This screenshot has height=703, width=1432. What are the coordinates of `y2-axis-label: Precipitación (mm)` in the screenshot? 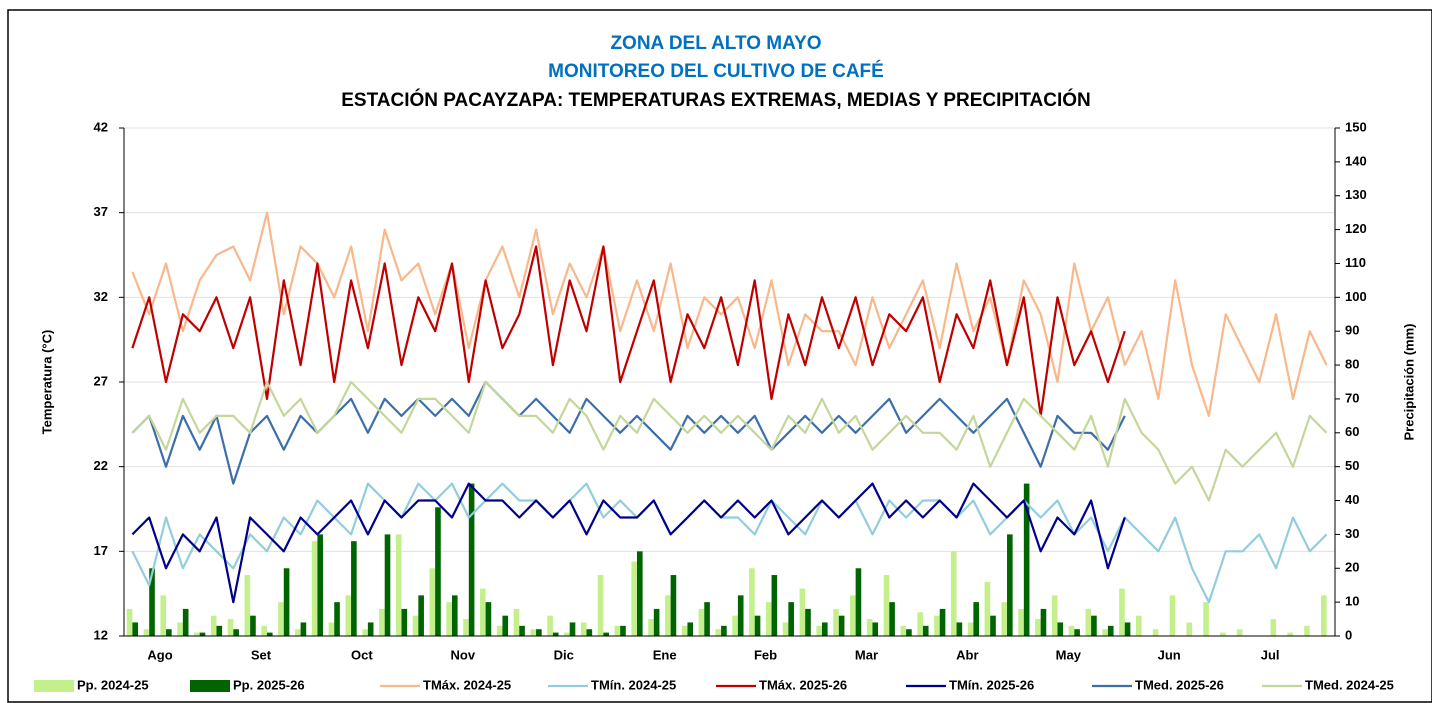 It's located at (1408, 381).